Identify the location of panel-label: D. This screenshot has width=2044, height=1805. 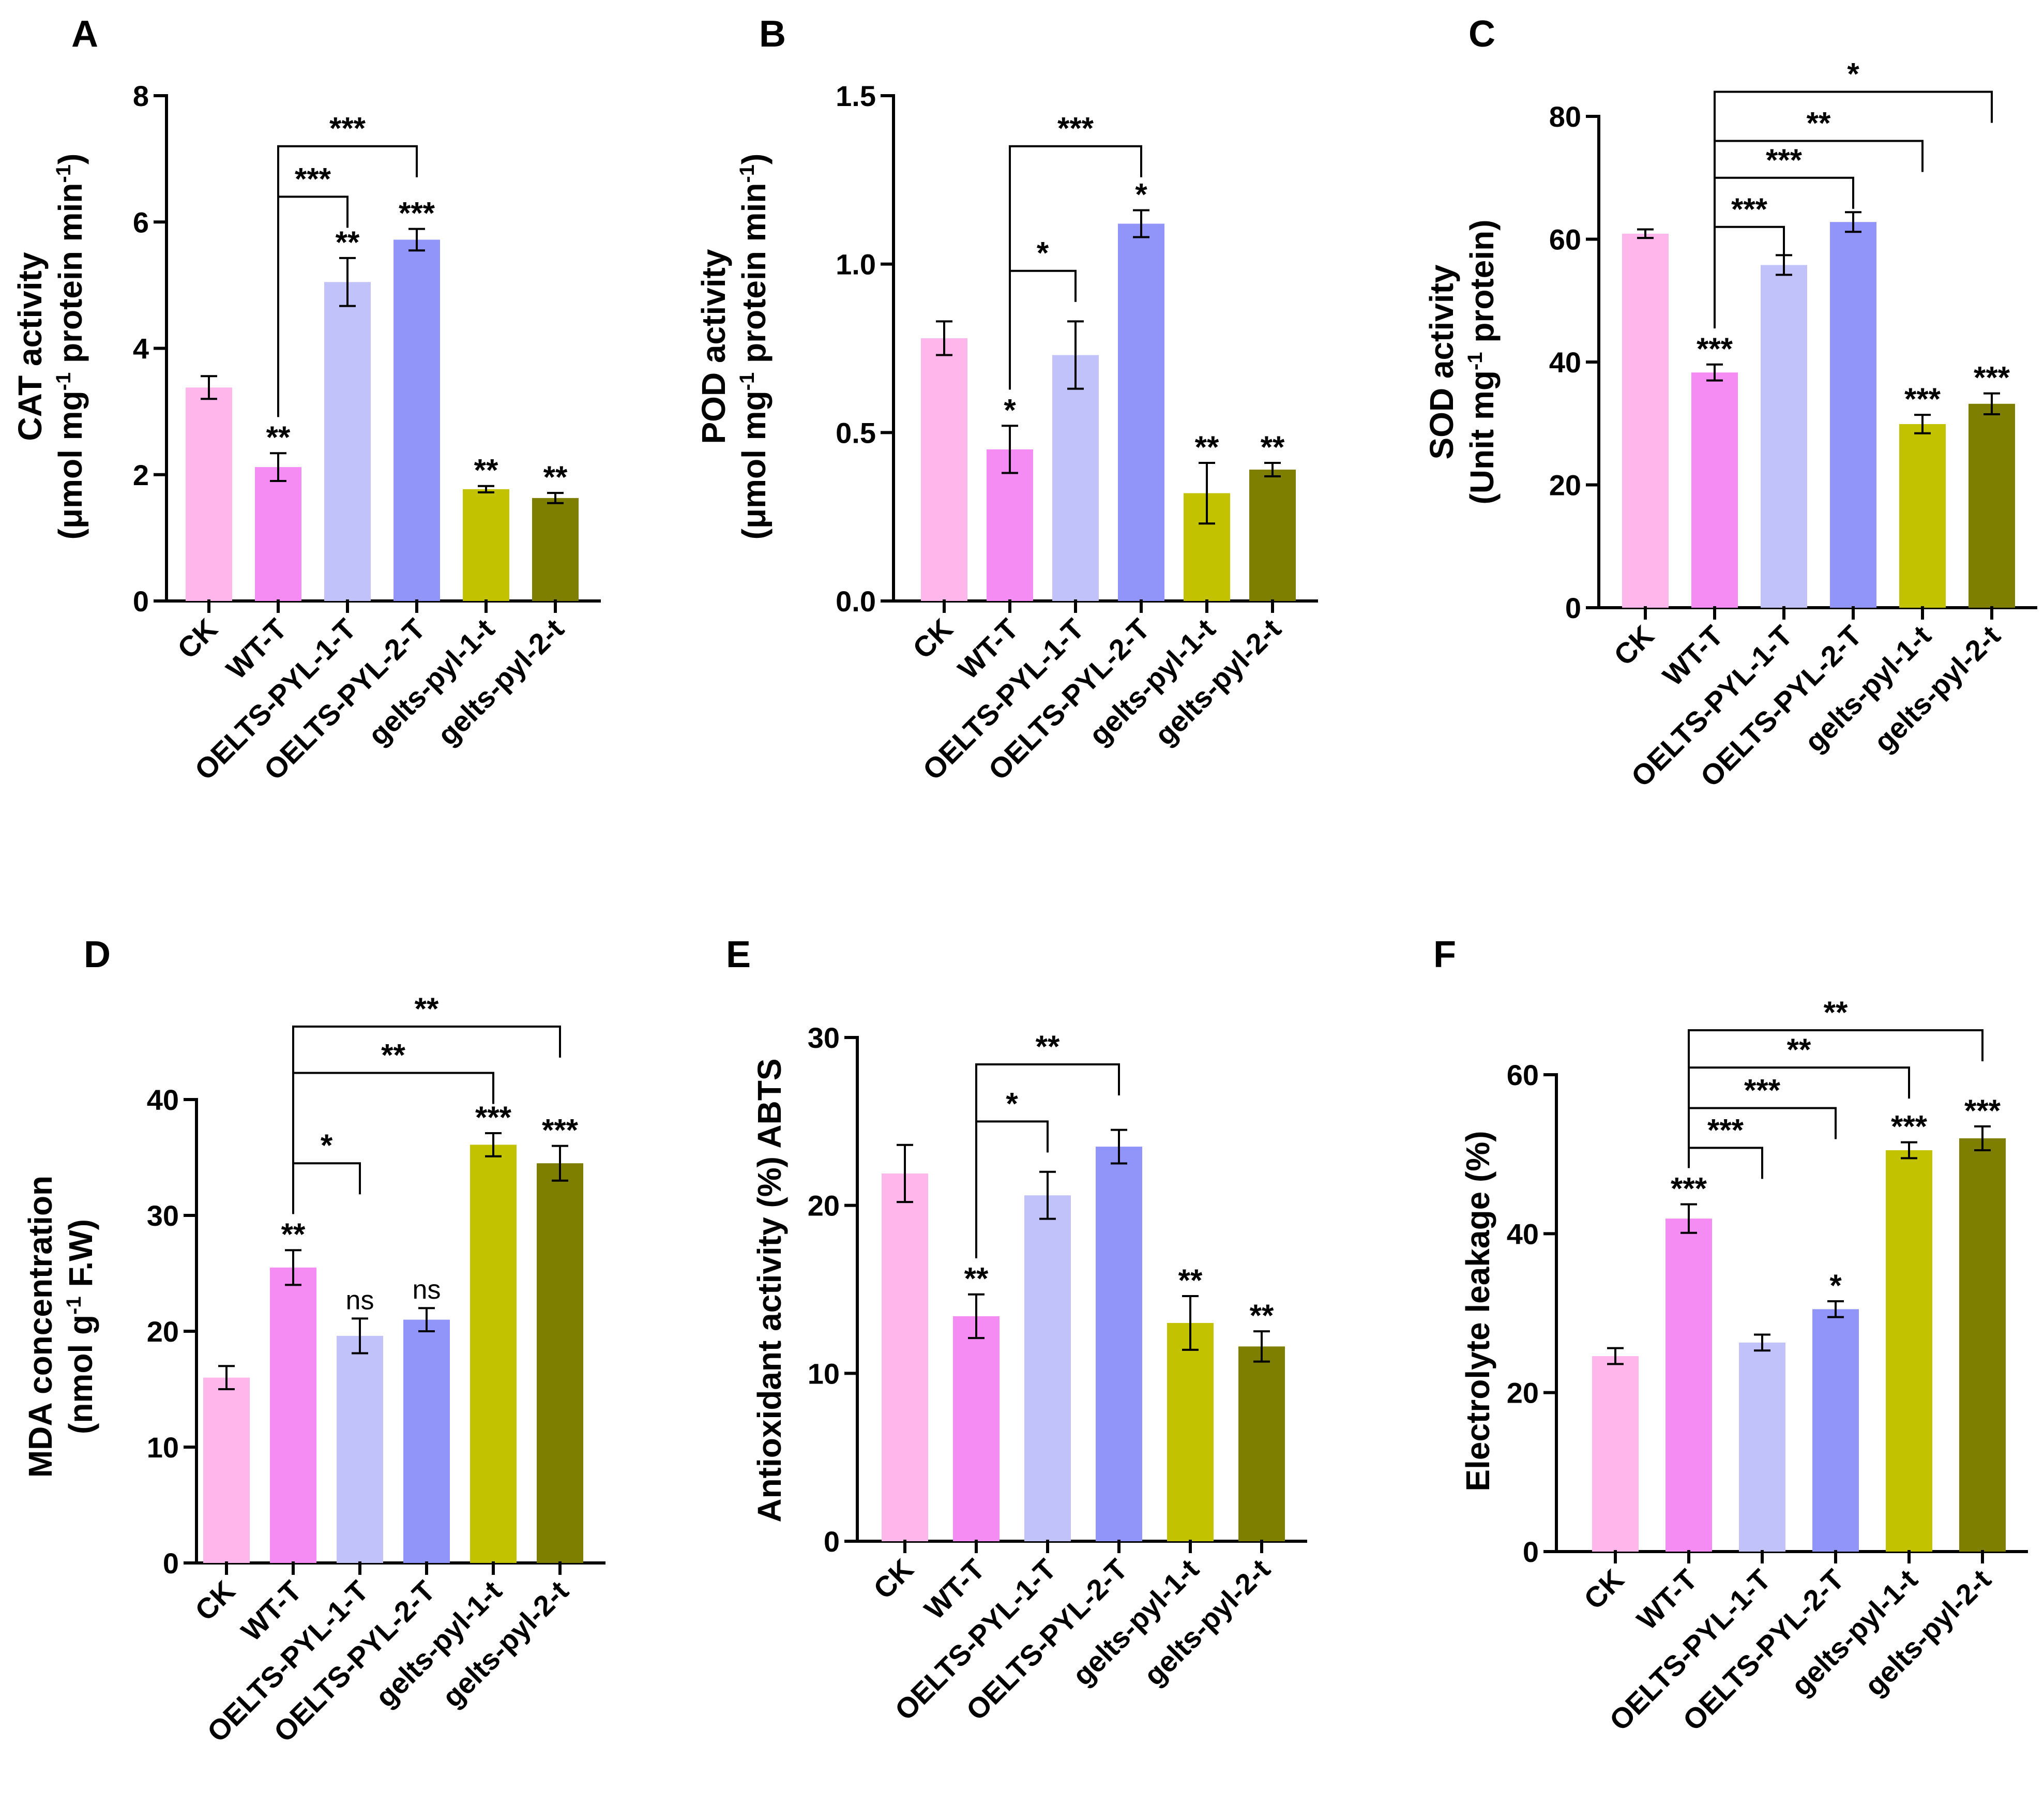
(97, 954).